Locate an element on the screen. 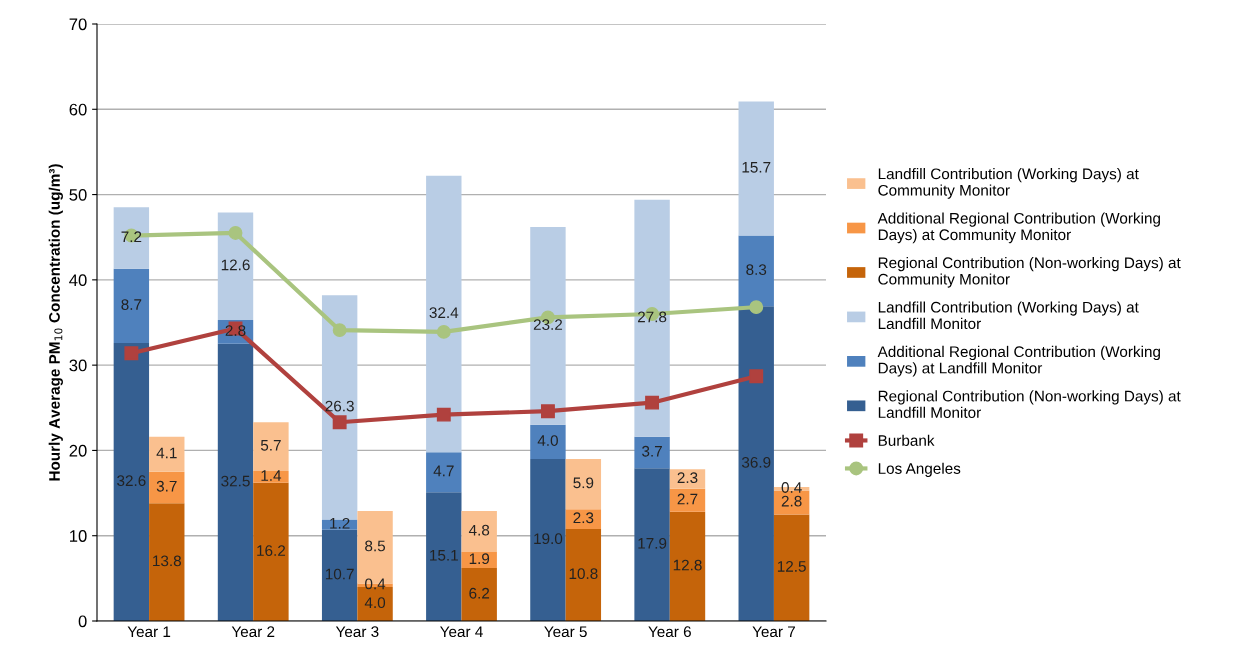 The image size is (1248, 655). data-label: 5.9 is located at coordinates (583, 483).